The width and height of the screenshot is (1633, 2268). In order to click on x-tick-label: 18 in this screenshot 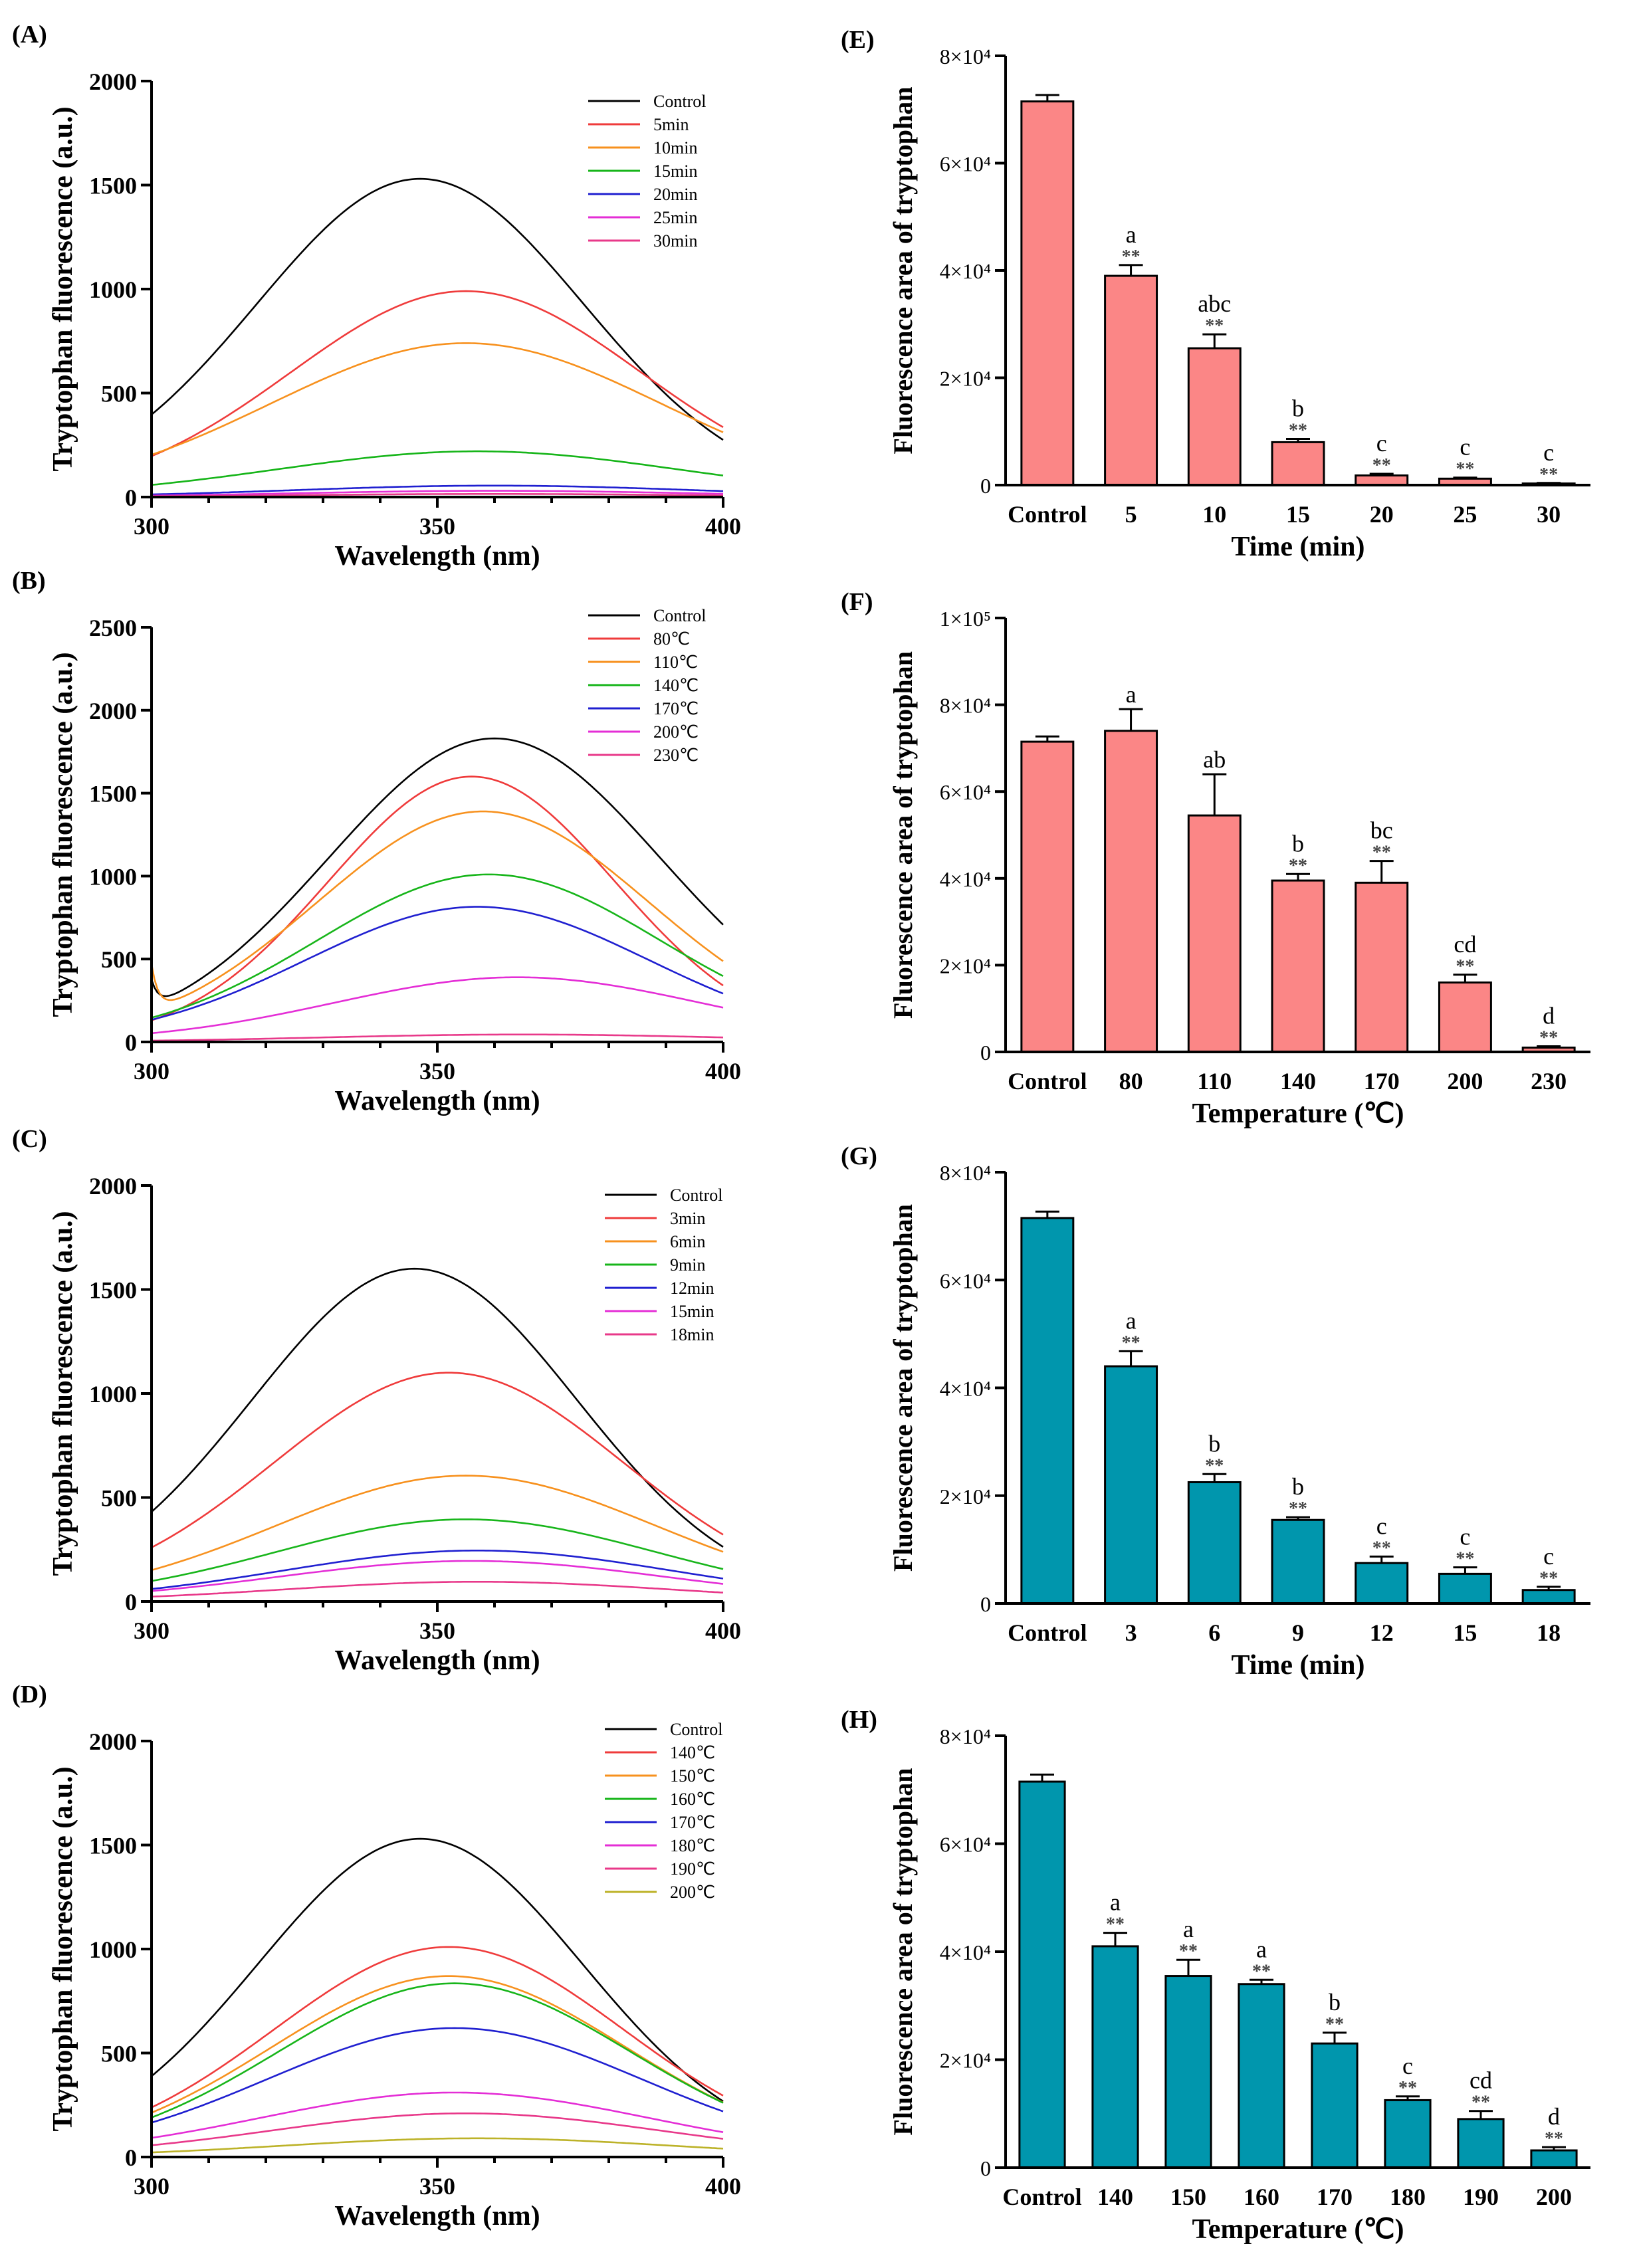, I will do `click(1549, 1632)`.